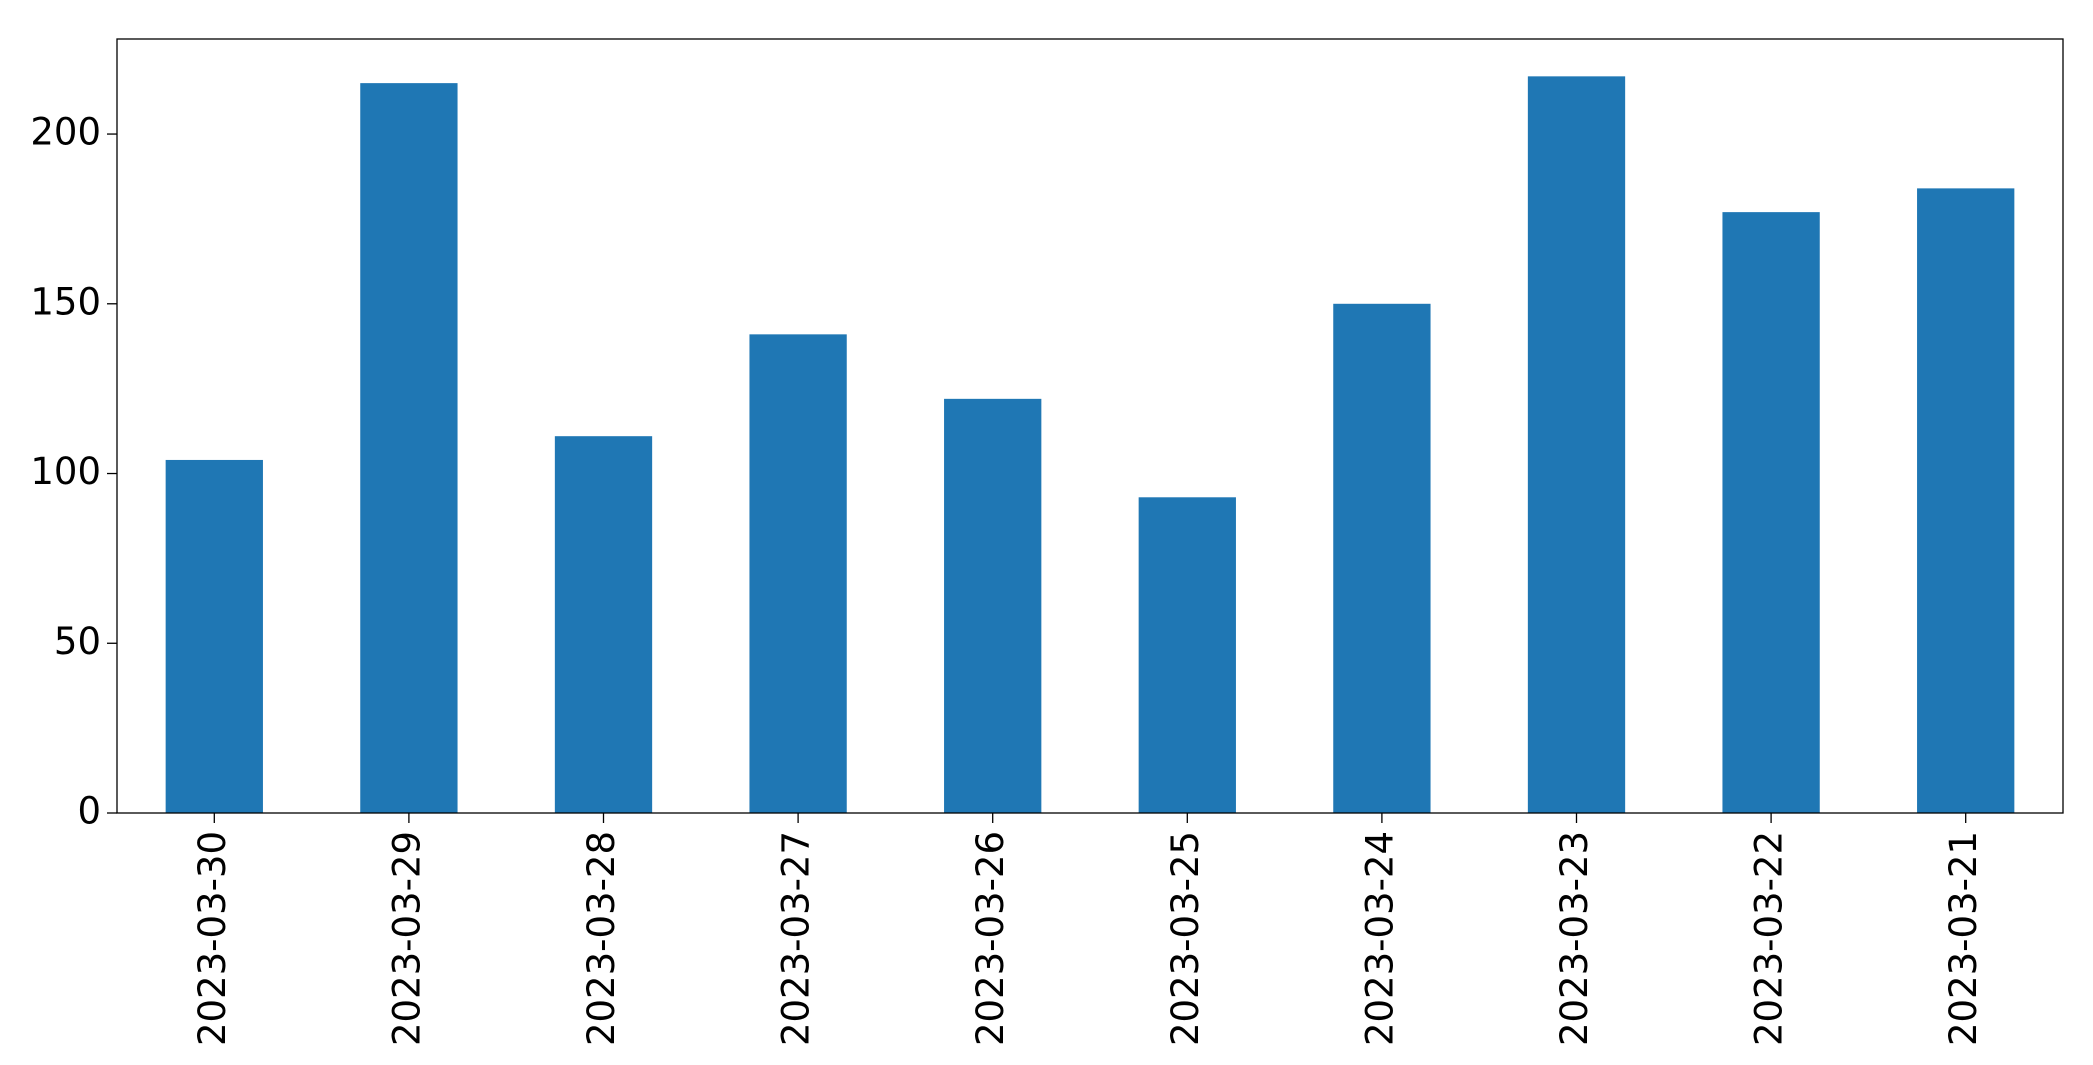 The width and height of the screenshot is (2093, 1065). Describe the element at coordinates (1769, 938) in the screenshot. I see `x-tick-label: 2023-03-22` at that location.